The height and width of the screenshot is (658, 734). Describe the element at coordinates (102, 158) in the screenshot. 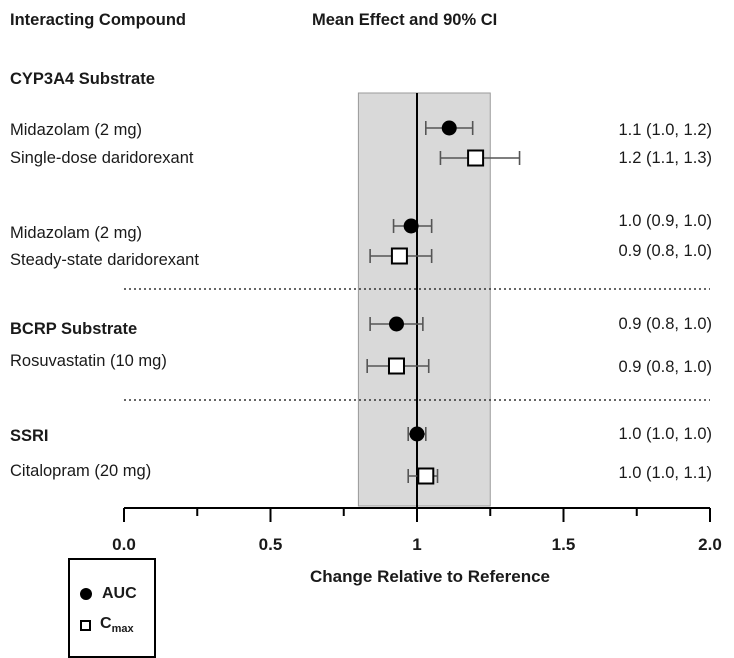

I see `row-label: Single-dose daridorexant` at that location.